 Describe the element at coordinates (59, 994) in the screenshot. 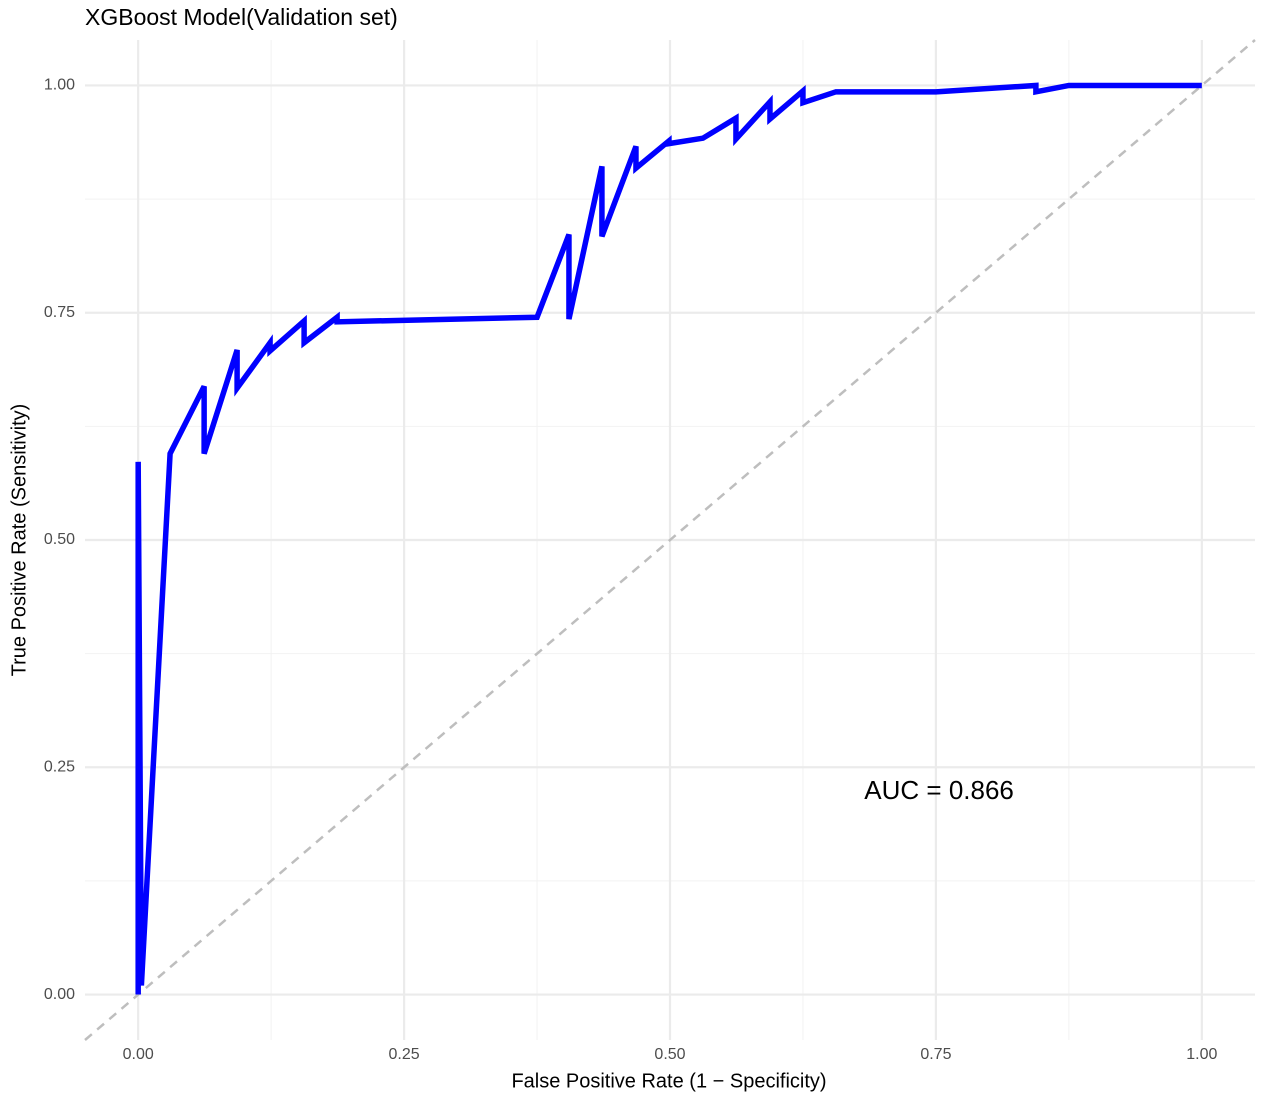

I see `y-tick-label: 0.00` at that location.